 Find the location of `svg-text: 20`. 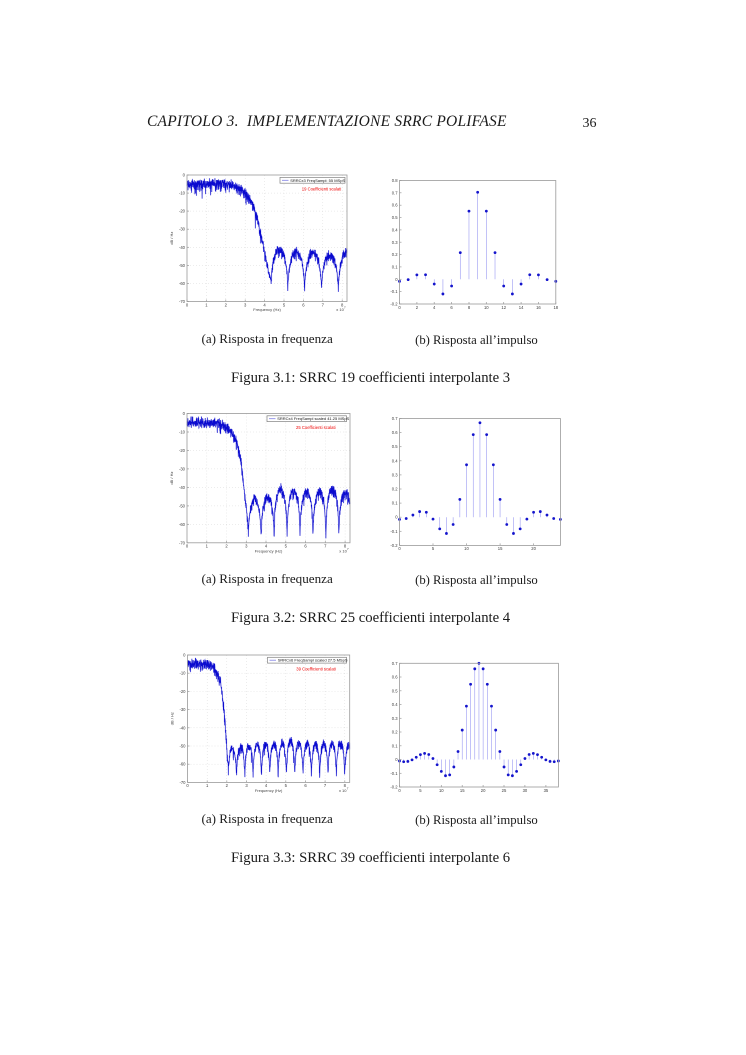

svg-text: 20 is located at coordinates (483, 790).